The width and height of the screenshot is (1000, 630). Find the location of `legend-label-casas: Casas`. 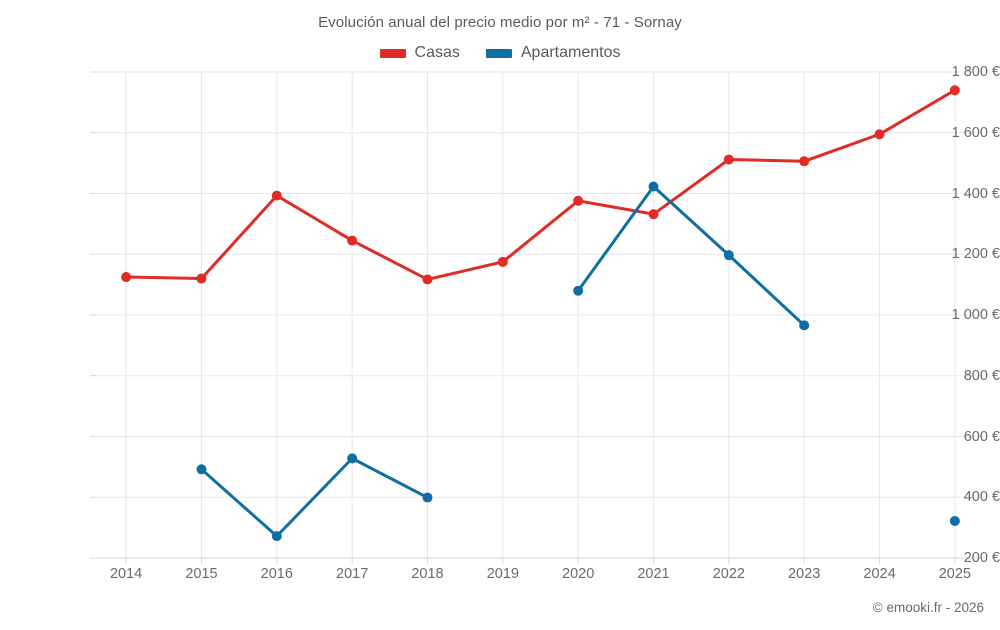

legend-label-casas: Casas is located at coordinates (437, 52).